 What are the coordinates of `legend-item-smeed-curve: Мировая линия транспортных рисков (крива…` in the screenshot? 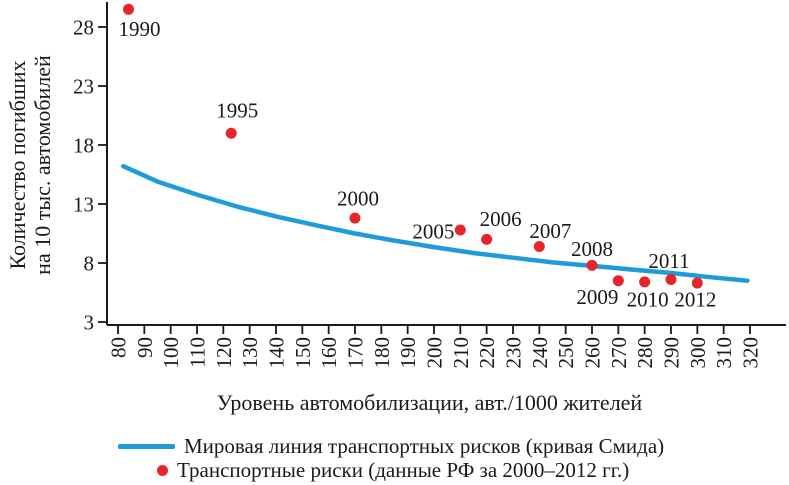 It's located at (391, 446).